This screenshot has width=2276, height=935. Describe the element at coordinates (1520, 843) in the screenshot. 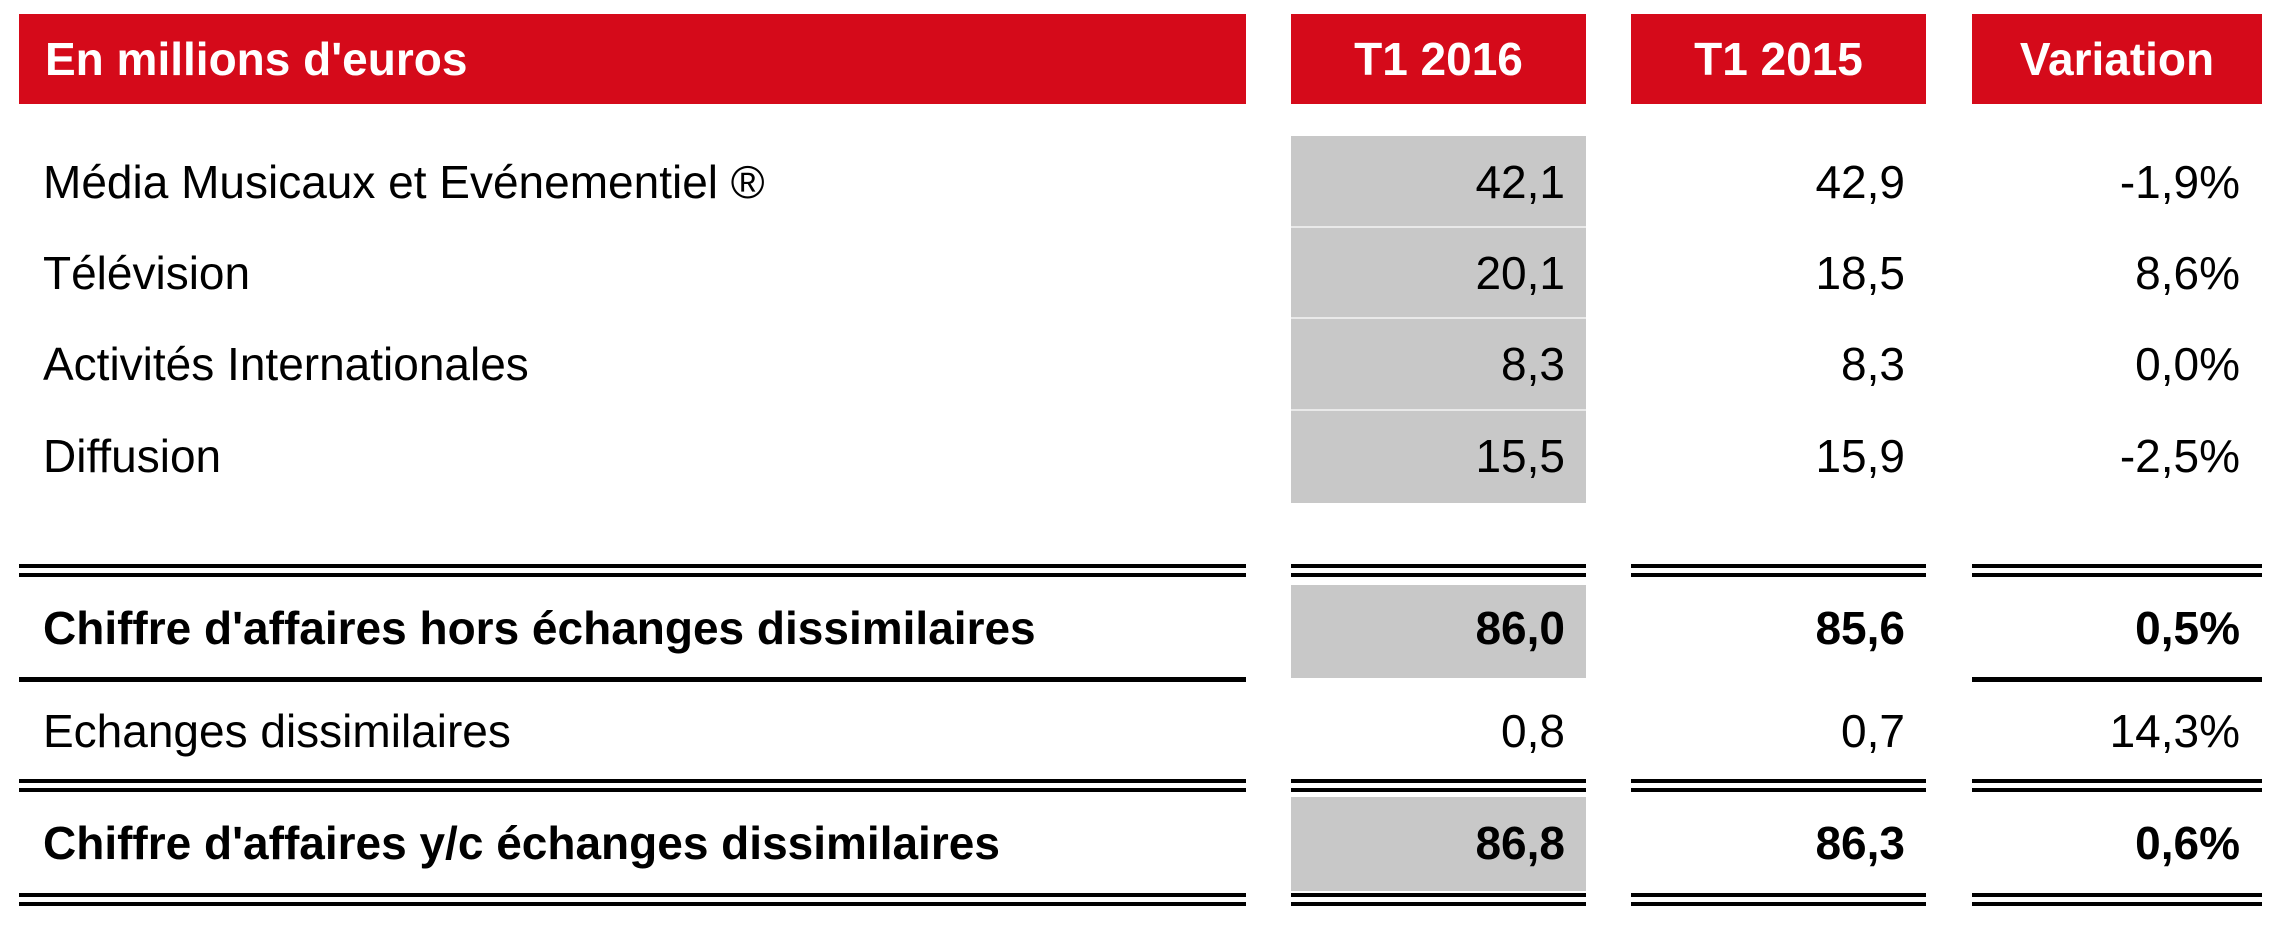

I see `total-t1-2016-value: 86,8` at that location.